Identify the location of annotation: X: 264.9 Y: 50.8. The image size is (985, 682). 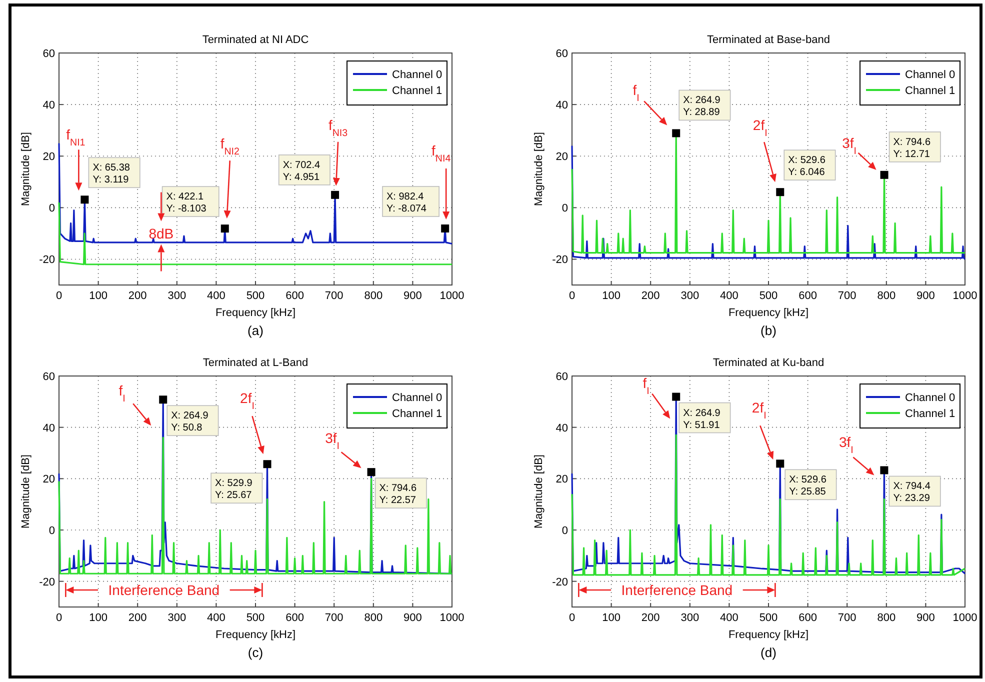
(190, 422).